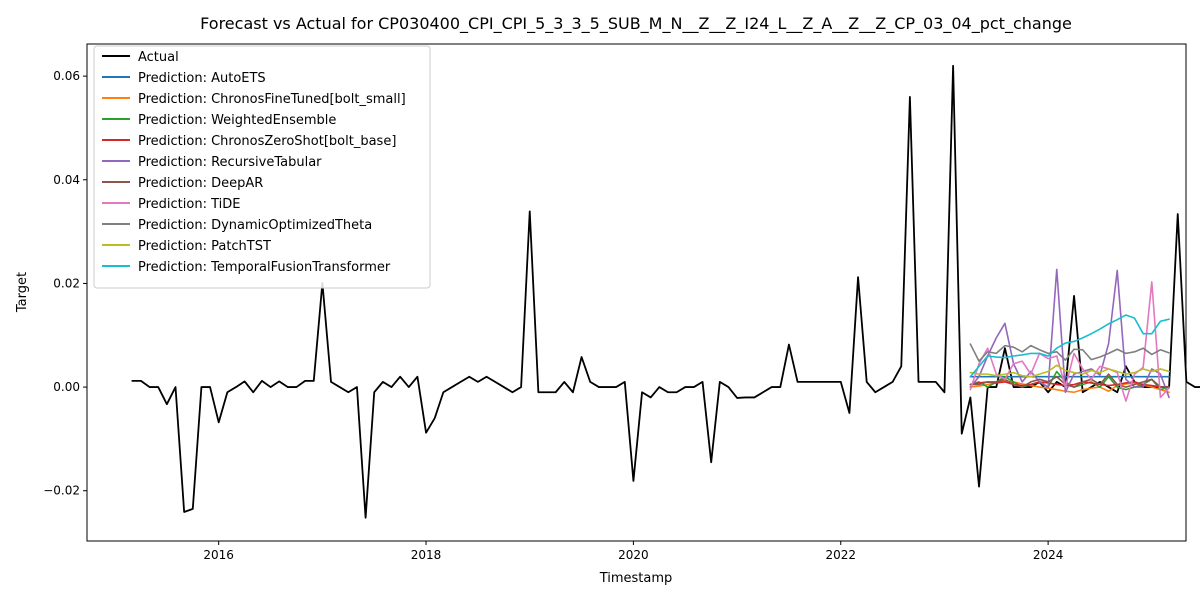 This screenshot has height=600, width=1200. I want to click on series-line-prediction-recursivetabular, so click(1069, 333).